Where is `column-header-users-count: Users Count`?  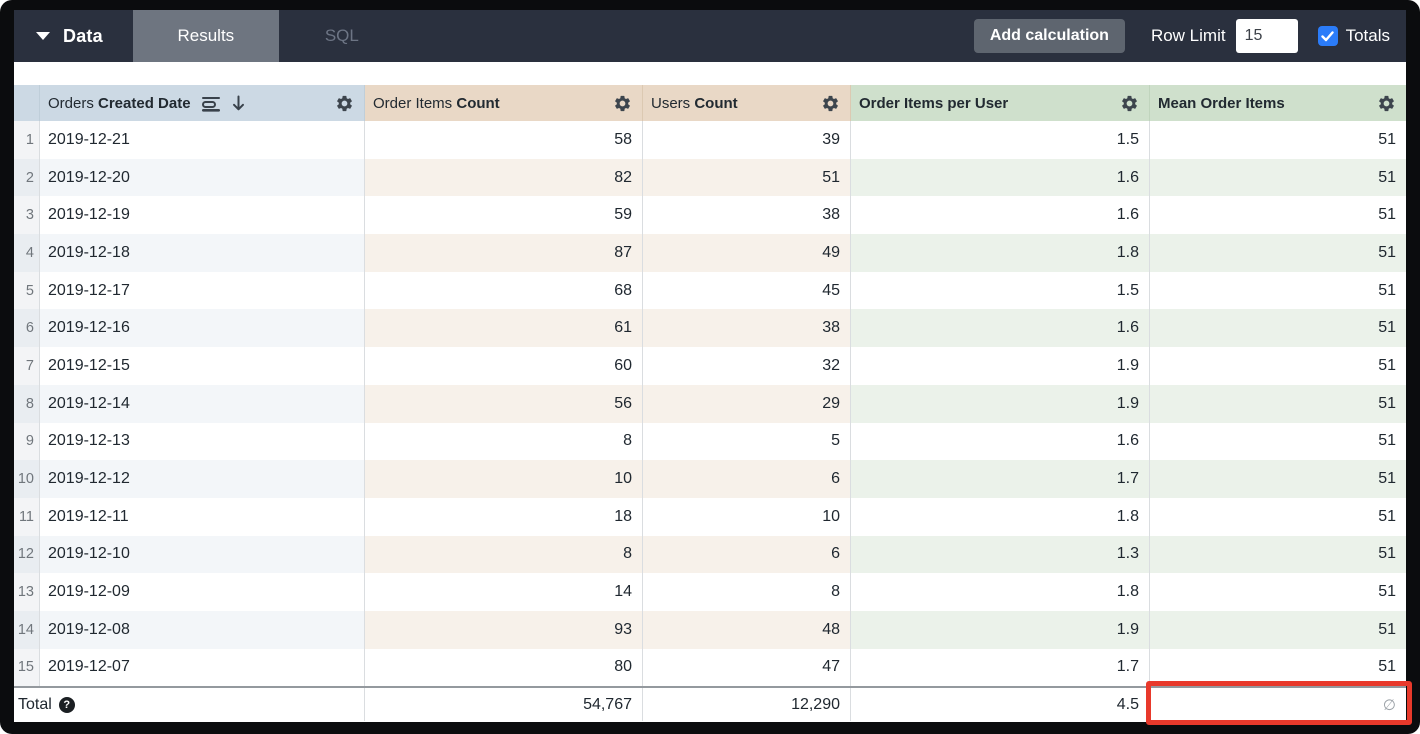 column-header-users-count: Users Count is located at coordinates (747, 103).